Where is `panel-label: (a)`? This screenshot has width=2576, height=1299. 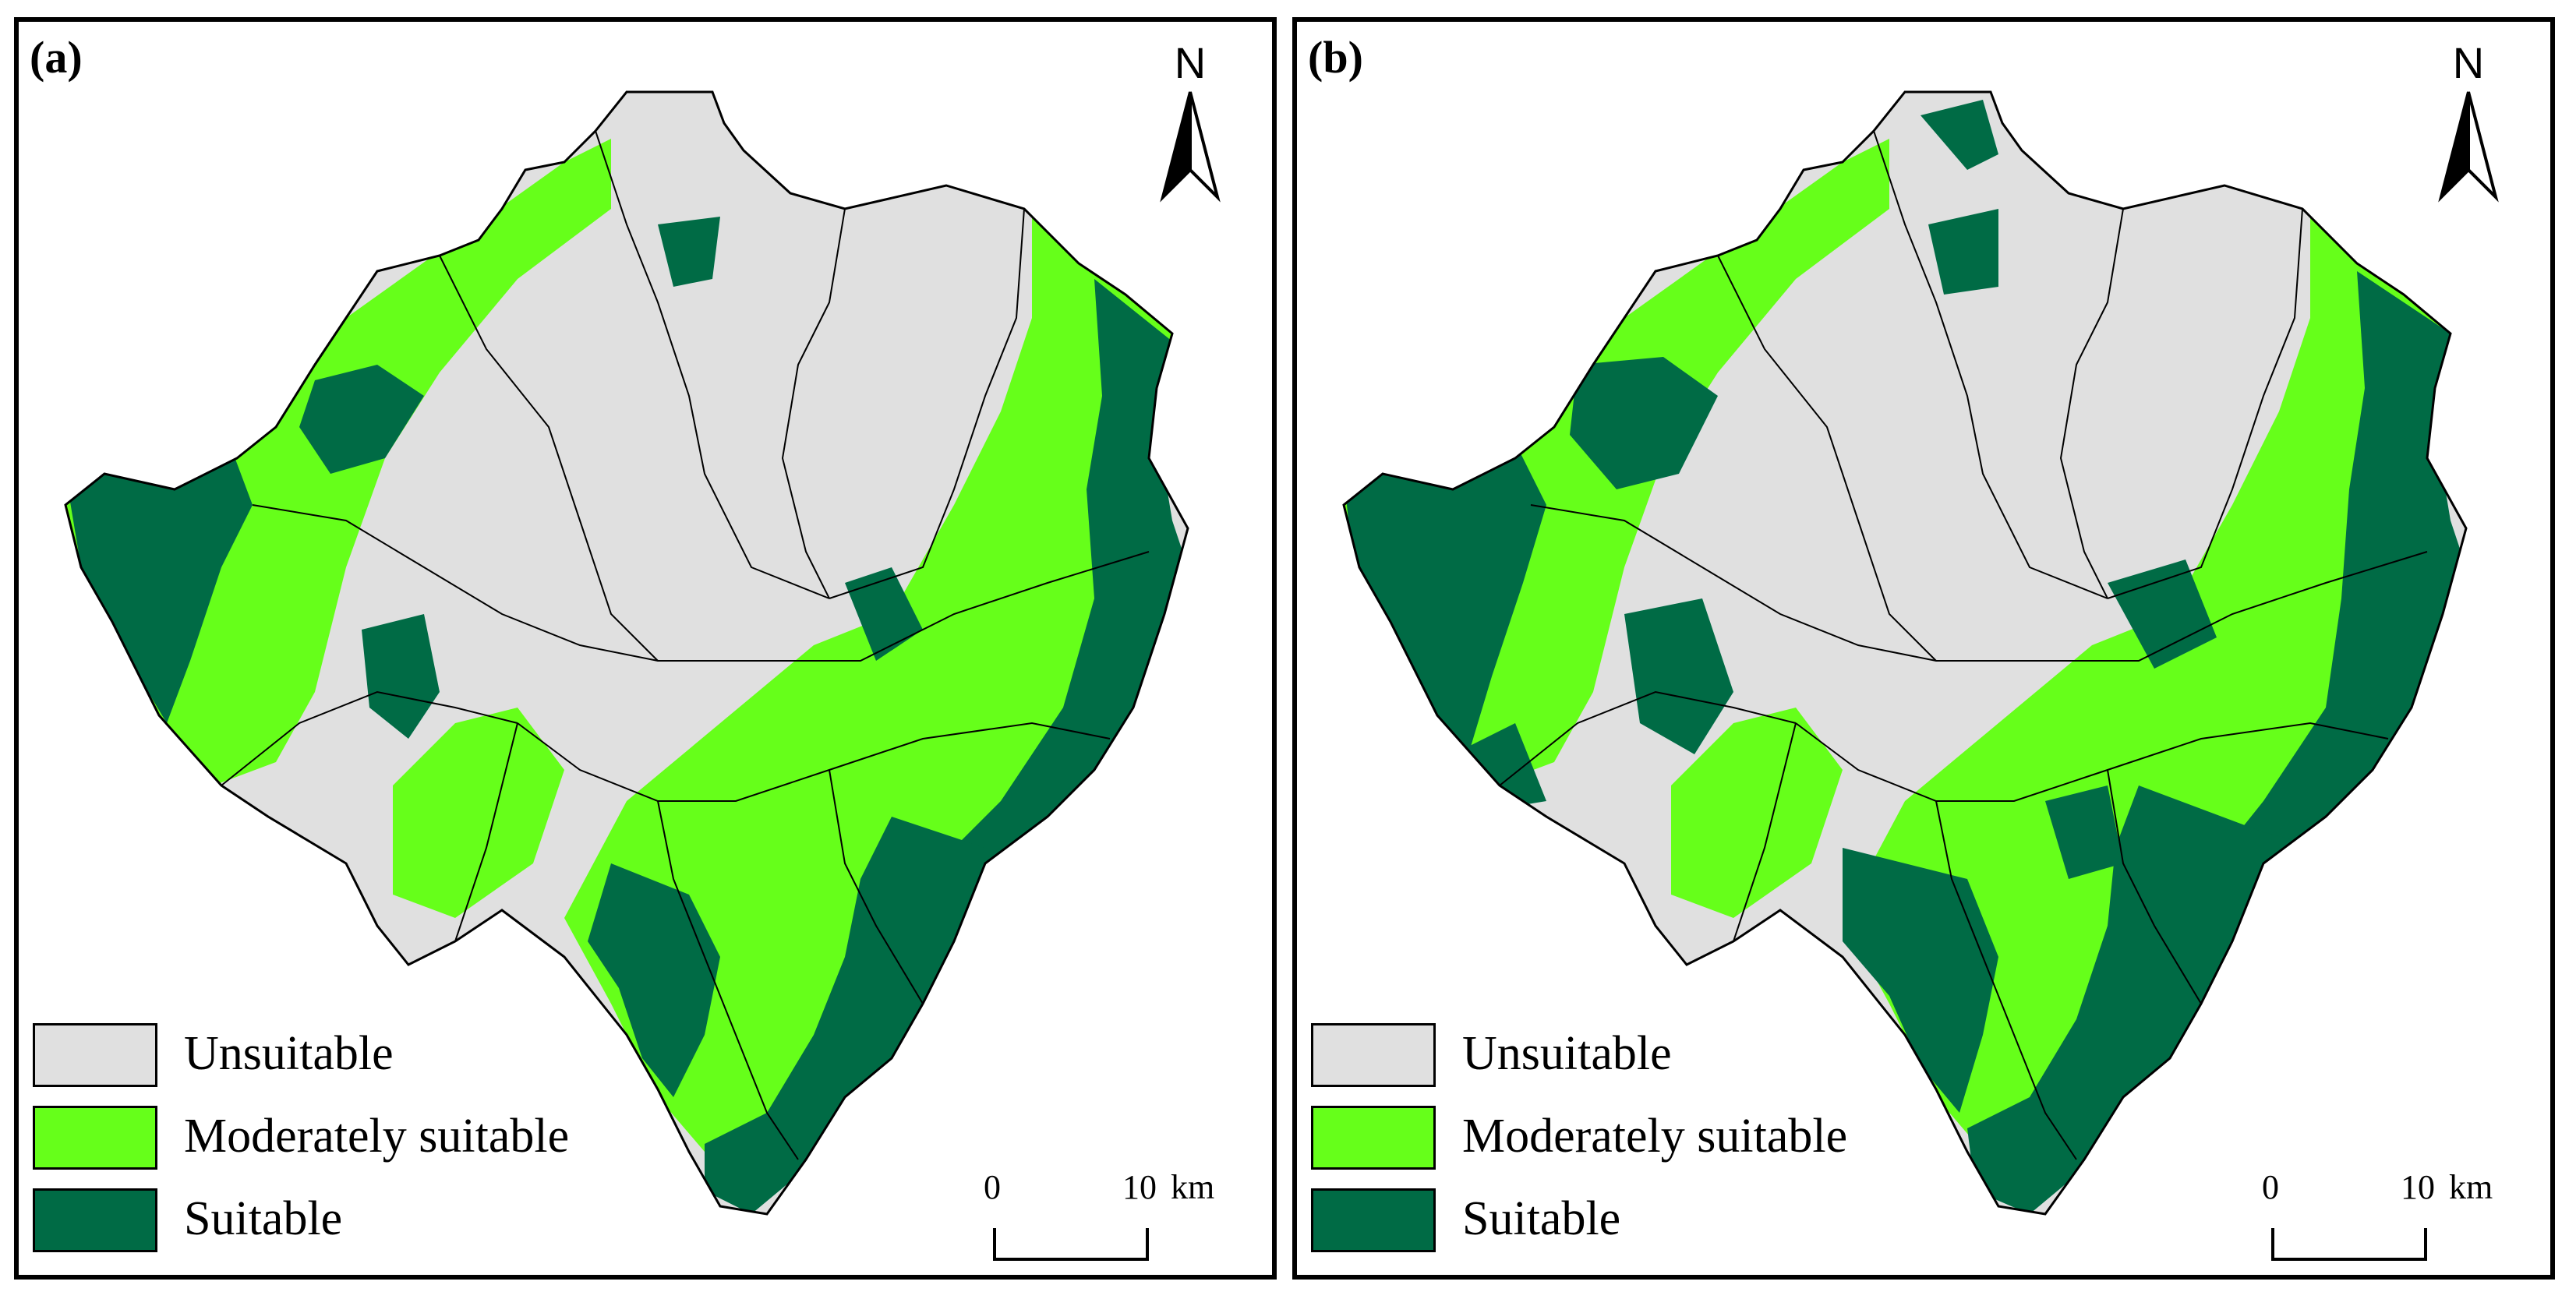 panel-label: (a) is located at coordinates (56, 57).